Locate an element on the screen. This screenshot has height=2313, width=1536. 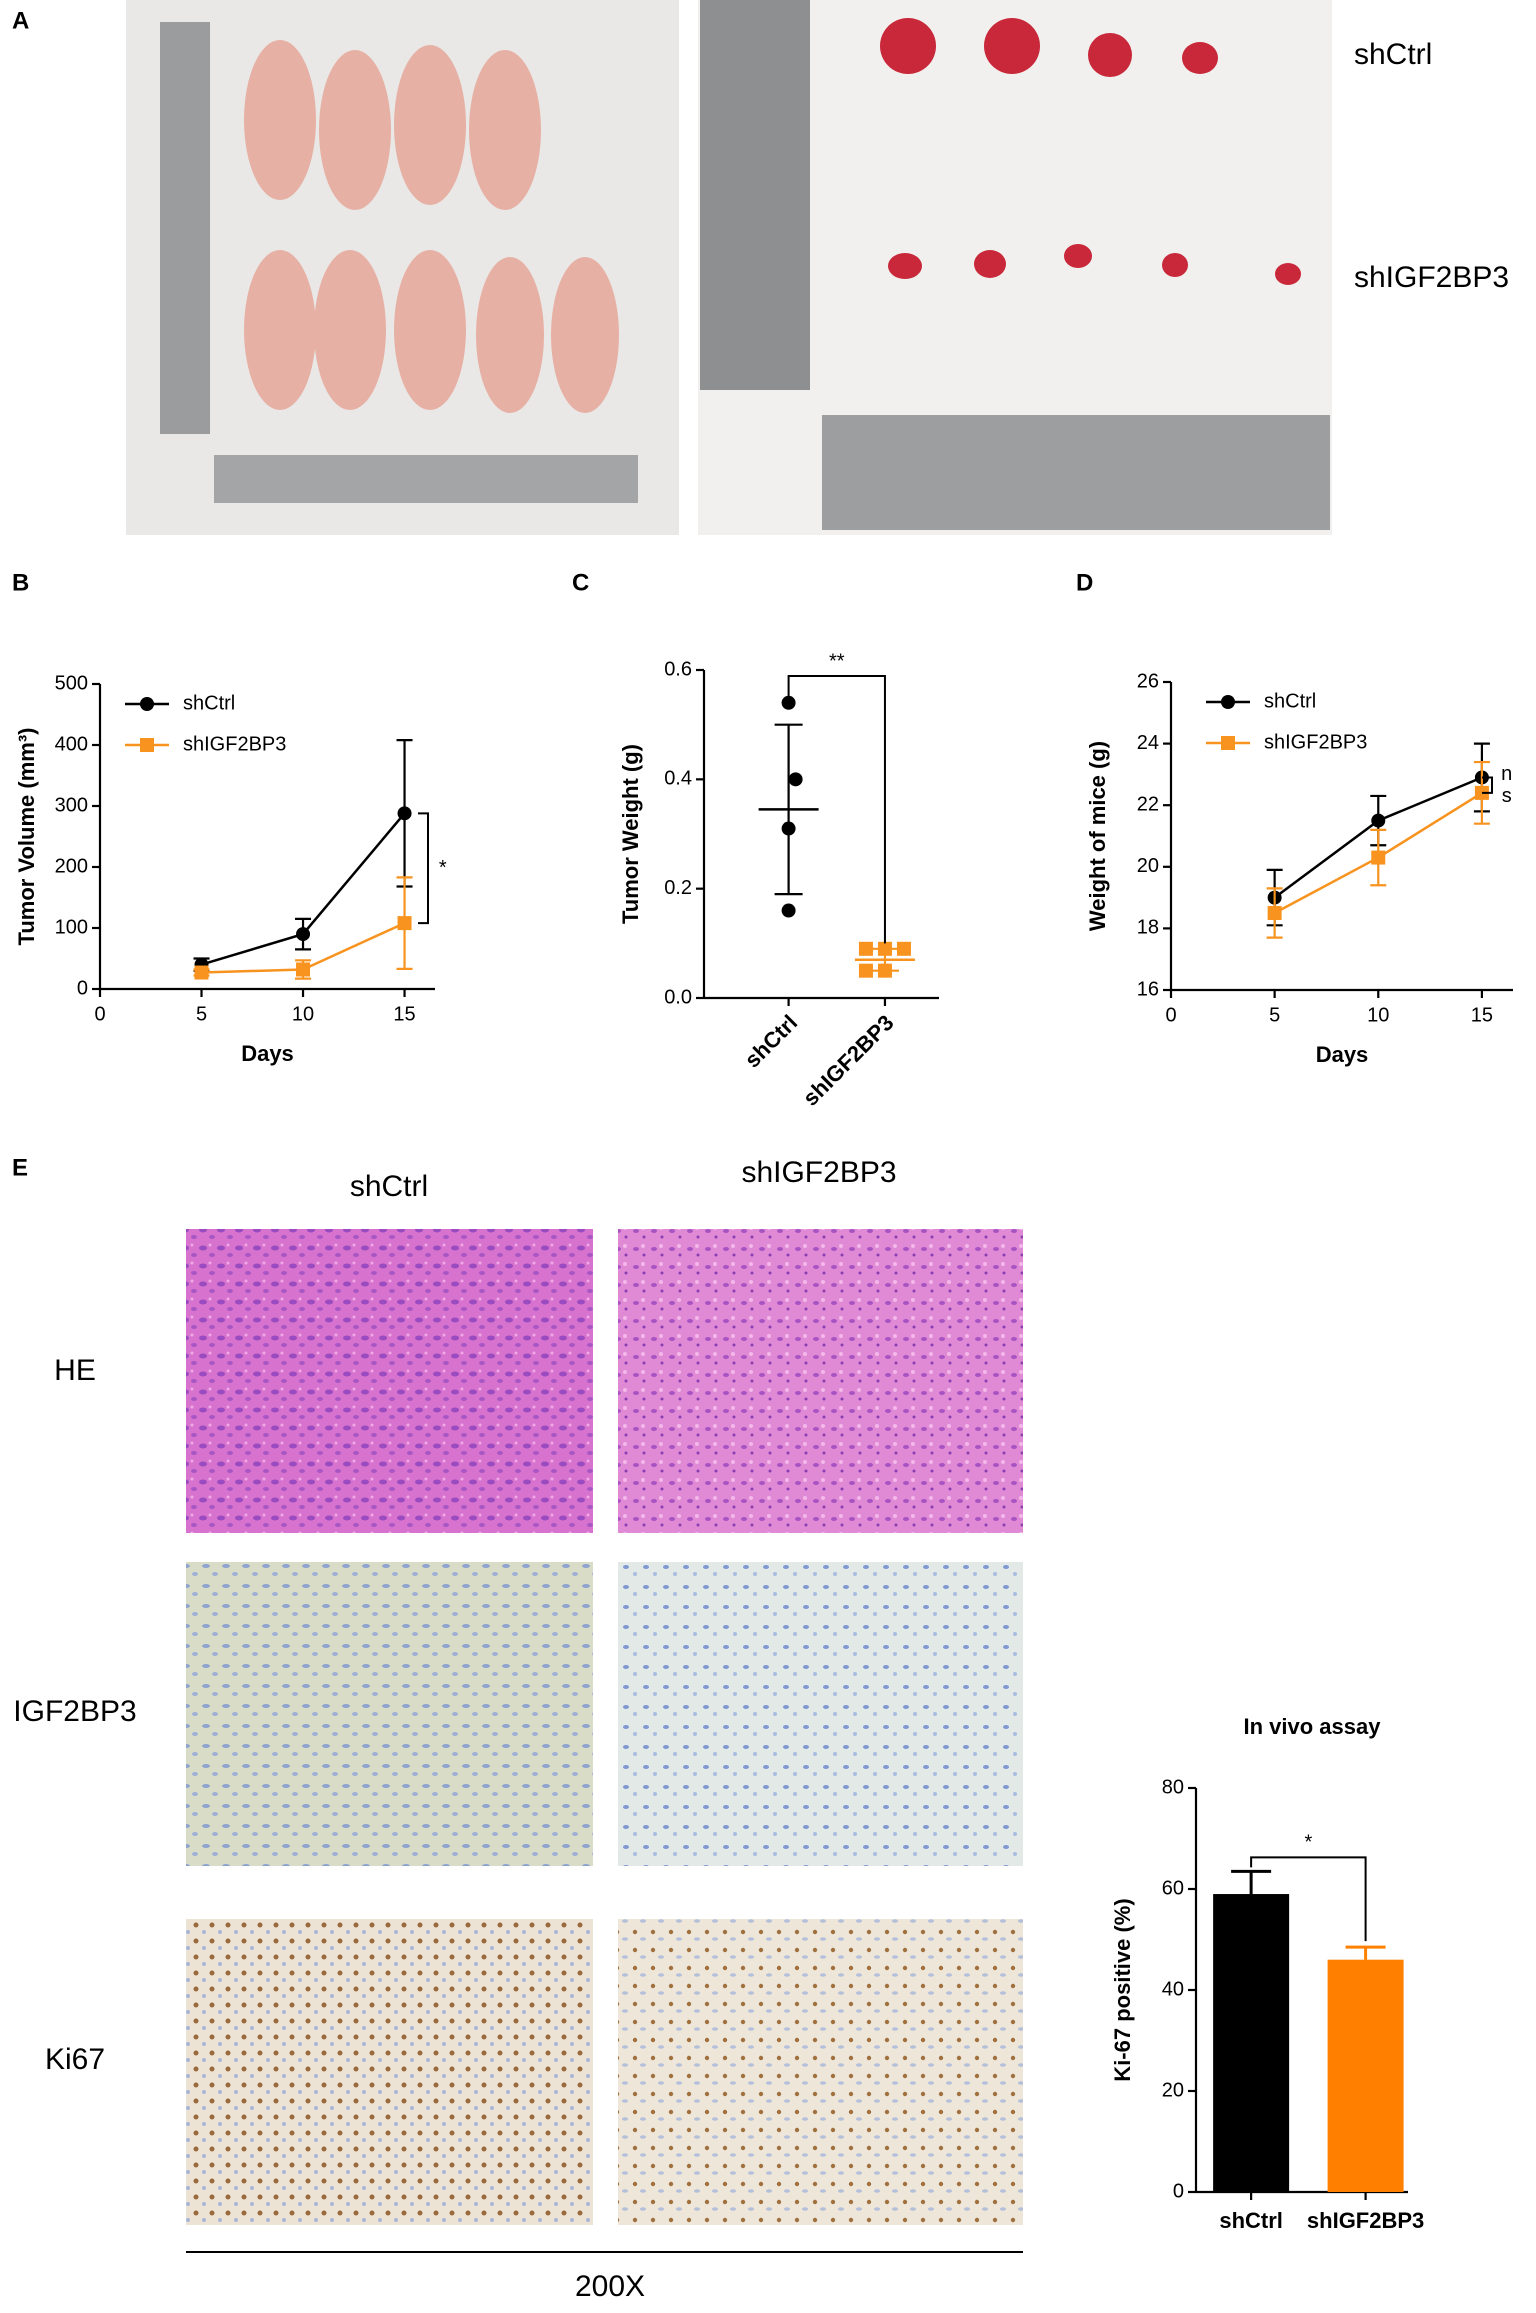
panel-label: D is located at coordinates (1084, 582).